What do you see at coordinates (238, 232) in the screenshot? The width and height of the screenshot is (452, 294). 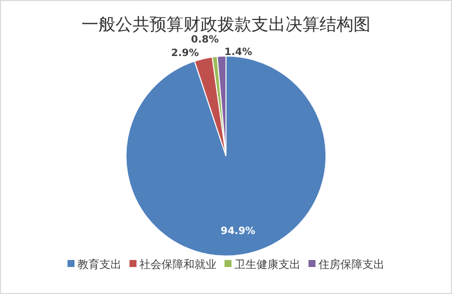 I see `data-label: 94.9%` at bounding box center [238, 232].